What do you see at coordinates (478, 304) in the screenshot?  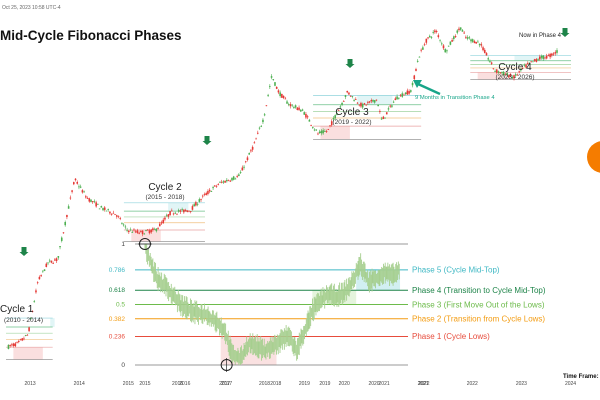 I see `phase-label: Phase 3 (First Move Out of the Lows)` at bounding box center [478, 304].